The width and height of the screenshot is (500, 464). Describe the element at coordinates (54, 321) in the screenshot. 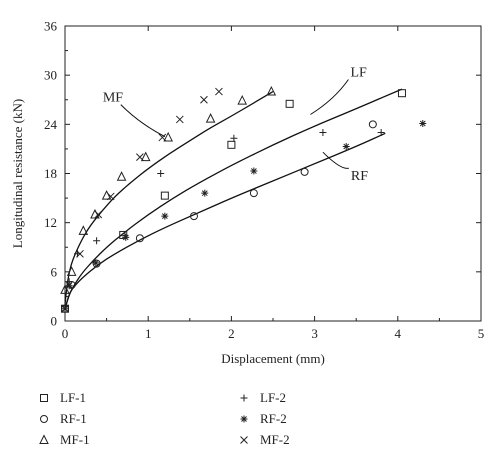

I see `y-tick-label: 0` at that location.